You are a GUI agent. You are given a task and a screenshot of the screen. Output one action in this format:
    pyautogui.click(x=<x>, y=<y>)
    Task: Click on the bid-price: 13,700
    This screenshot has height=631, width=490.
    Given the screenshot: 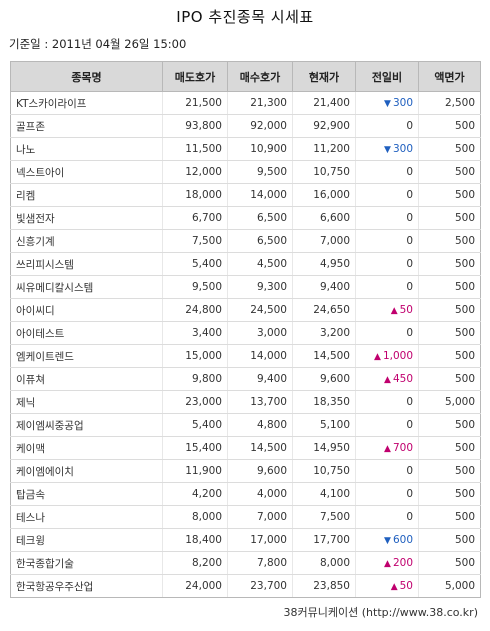 What is the action you would take?
    pyautogui.click(x=260, y=402)
    